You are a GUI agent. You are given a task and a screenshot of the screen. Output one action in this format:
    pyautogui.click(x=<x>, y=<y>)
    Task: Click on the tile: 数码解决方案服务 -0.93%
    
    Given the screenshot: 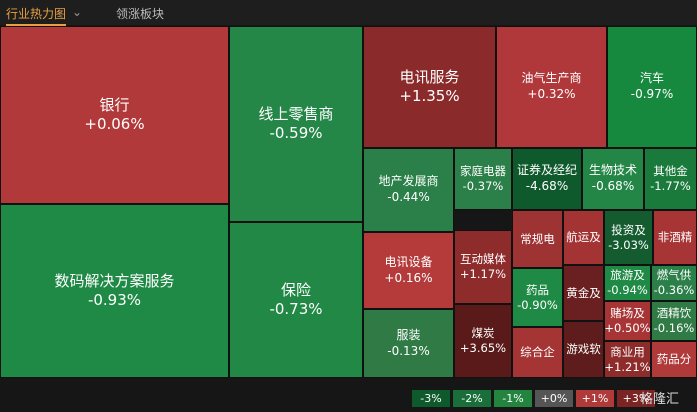 What is the action you would take?
    pyautogui.click(x=114, y=291)
    